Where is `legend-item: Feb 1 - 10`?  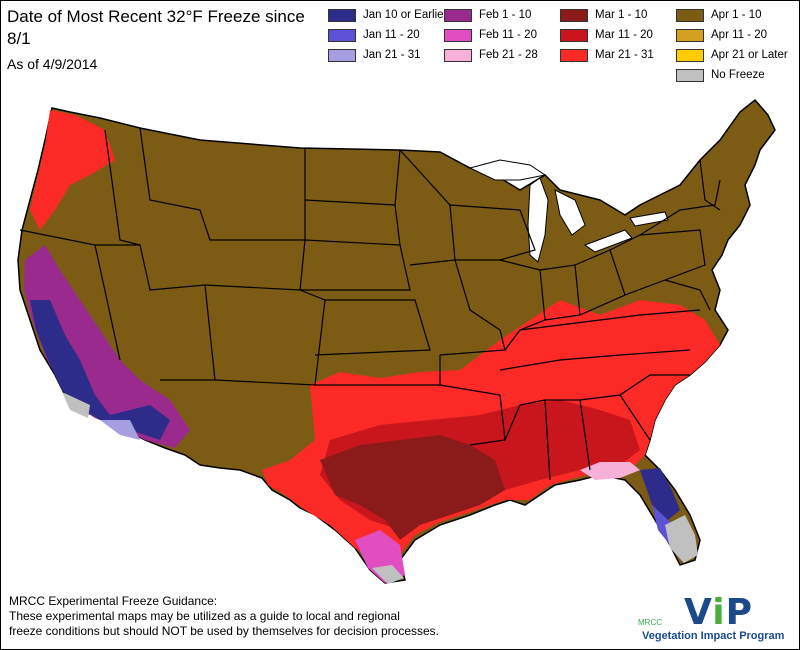
legend-item: Feb 1 - 10 is located at coordinates (487, 15).